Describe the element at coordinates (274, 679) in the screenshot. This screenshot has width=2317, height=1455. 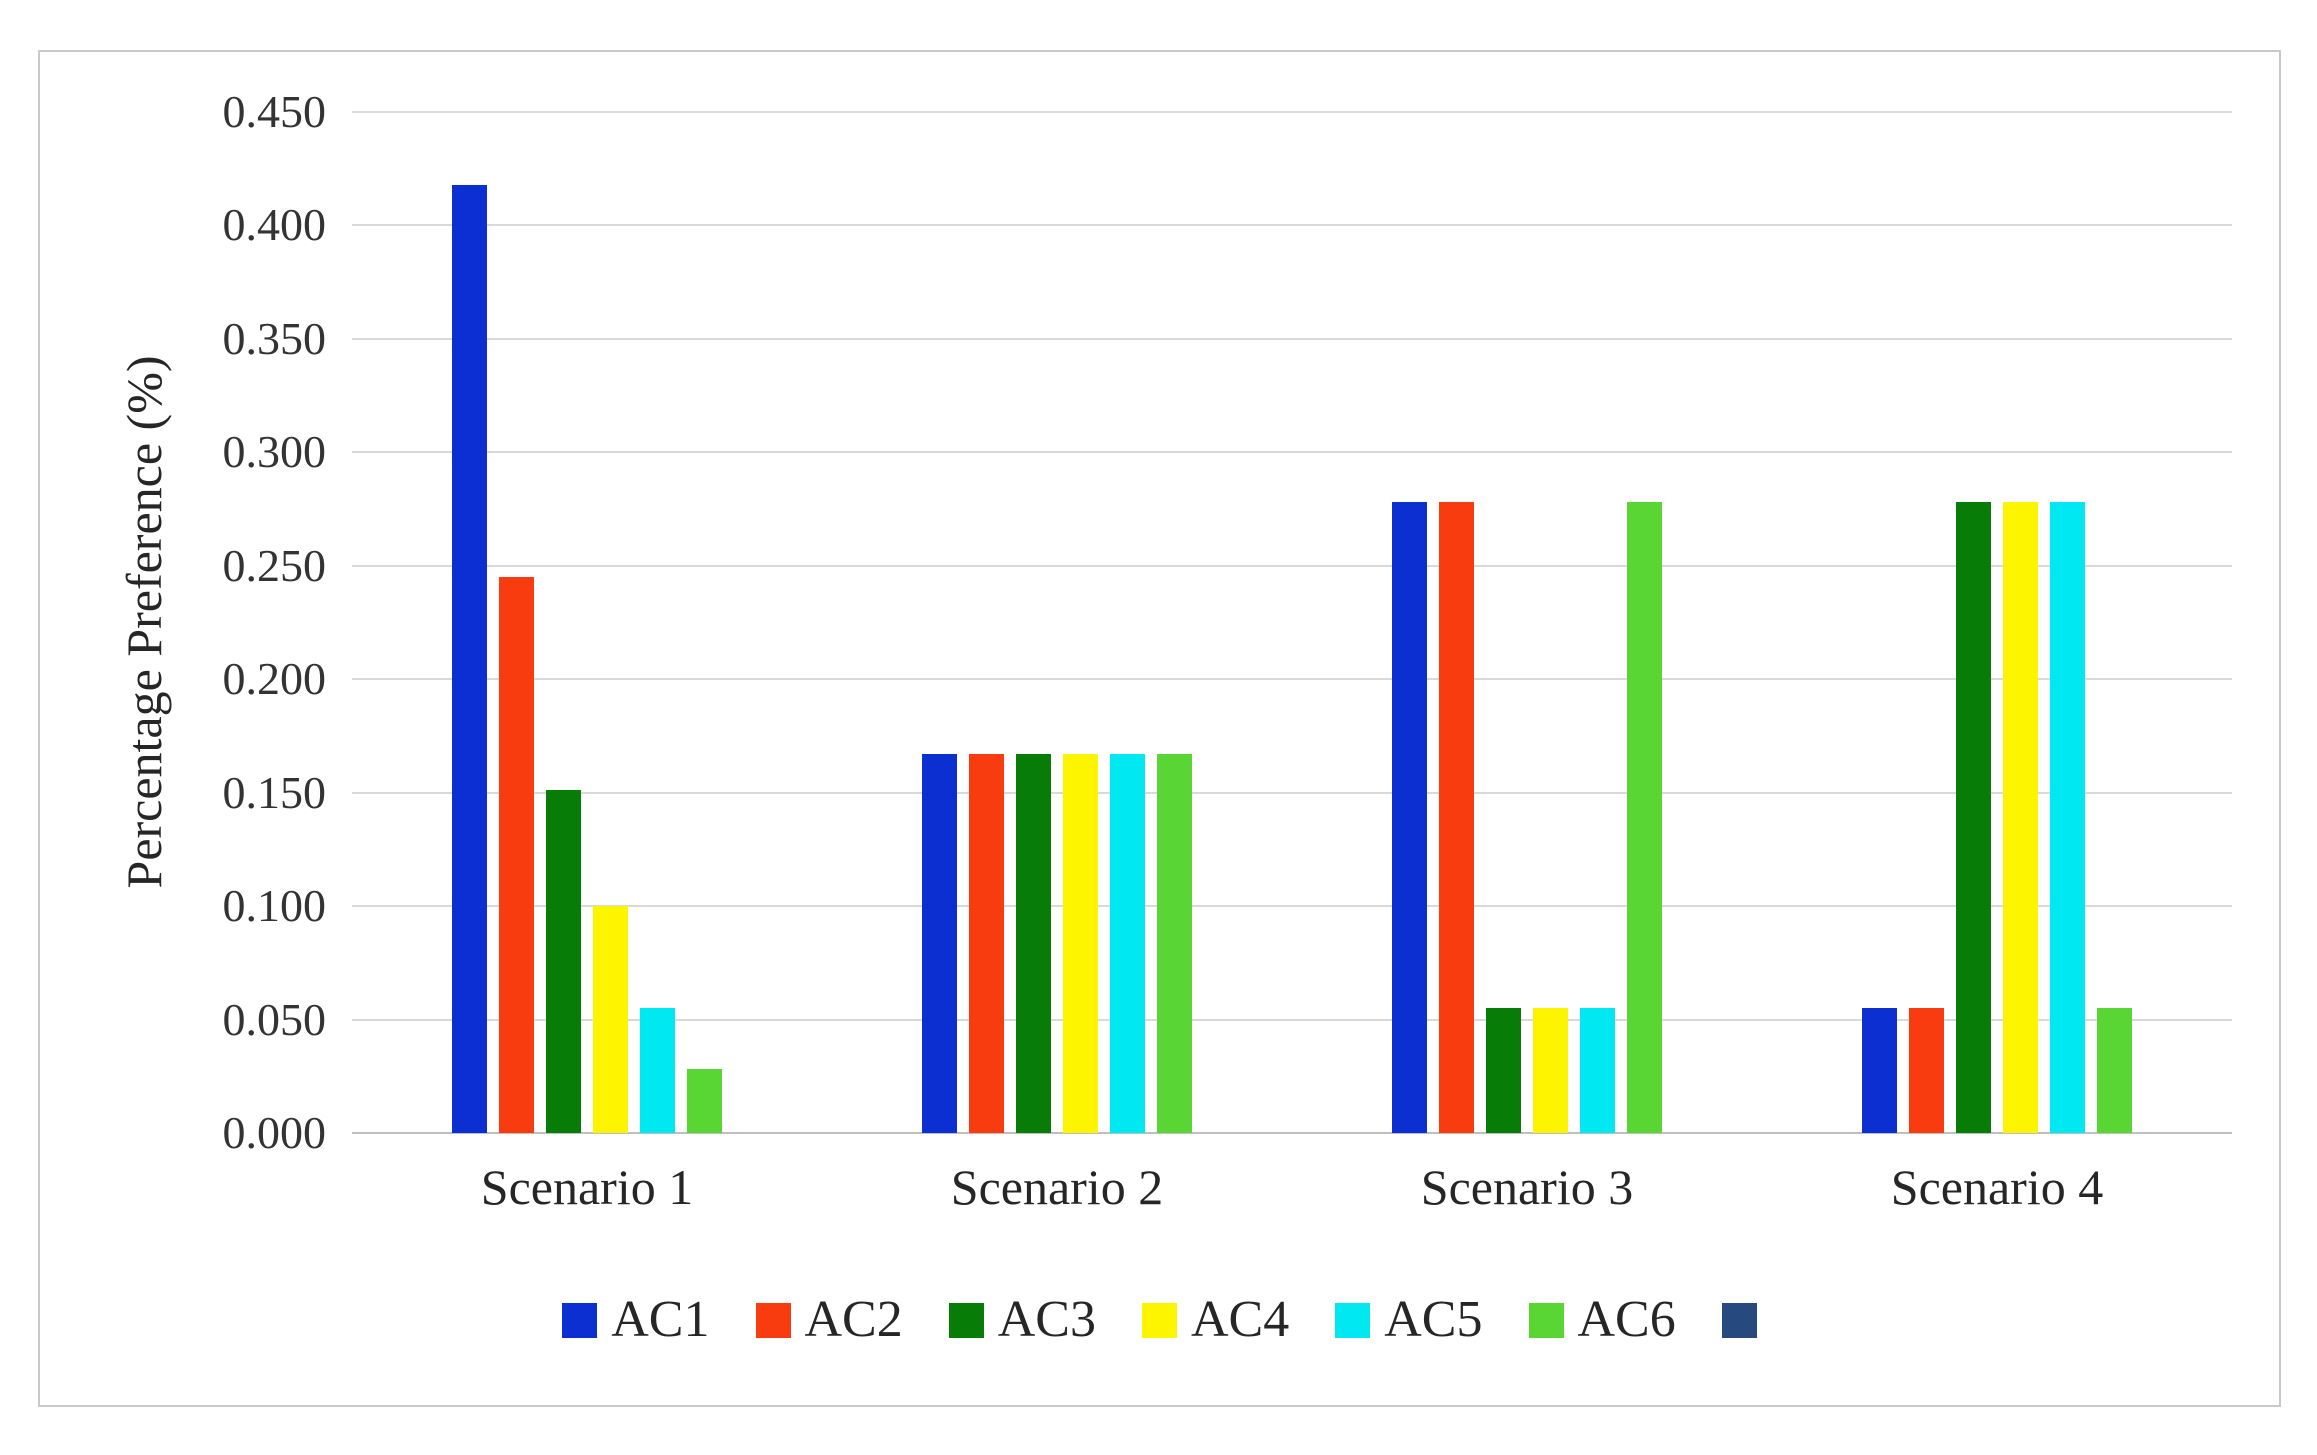
I see `y-tick-label: 0.200` at that location.